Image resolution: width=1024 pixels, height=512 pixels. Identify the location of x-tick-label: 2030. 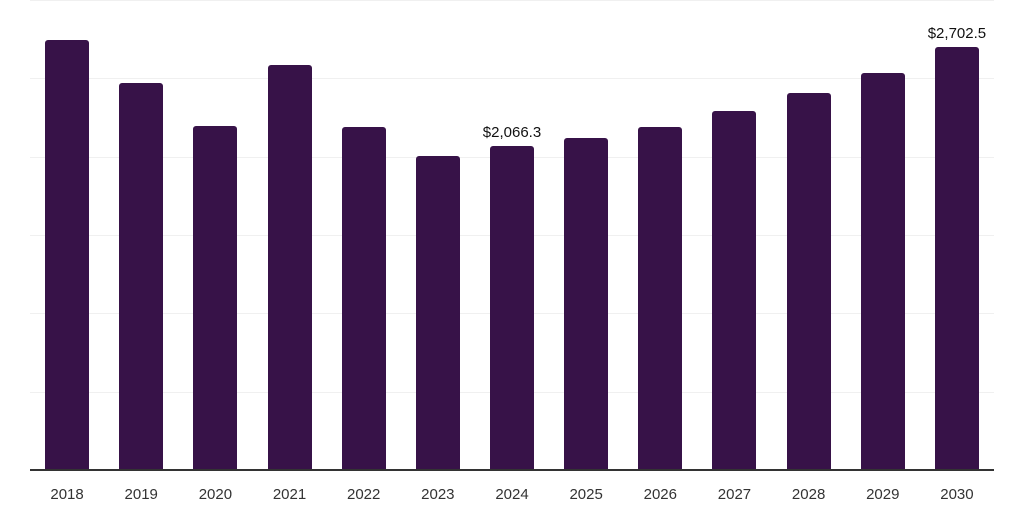
(957, 494).